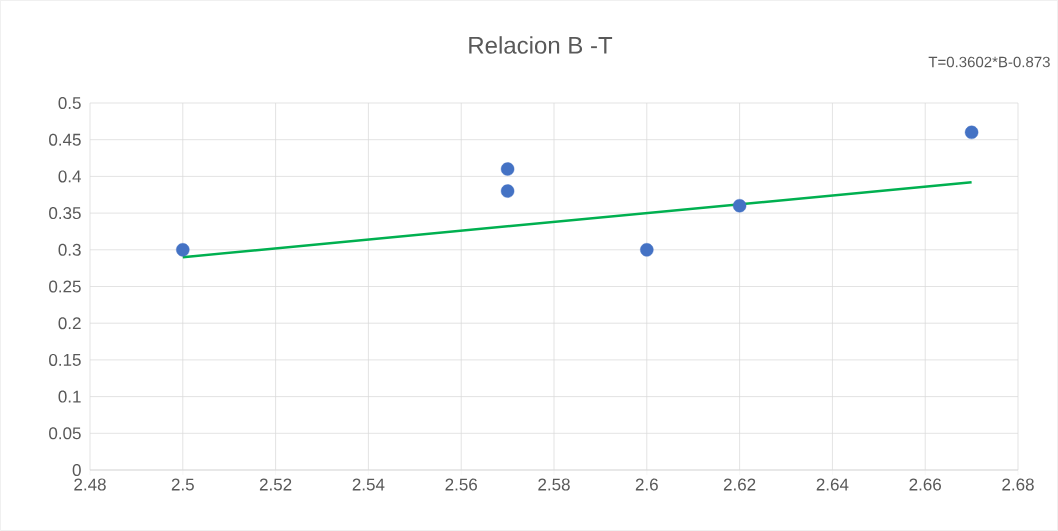 The height and width of the screenshot is (531, 1058). Describe the element at coordinates (65, 139) in the screenshot. I see `y-tick-label: 0.45` at that location.